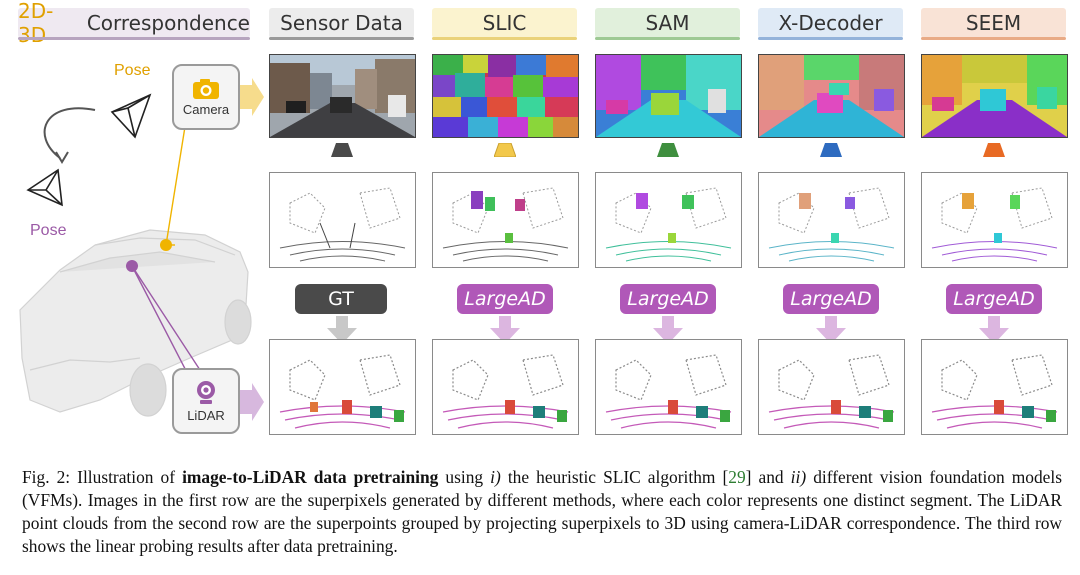 This screenshot has height=575, width=1080. I want to click on caption-t1: using, so click(464, 477).